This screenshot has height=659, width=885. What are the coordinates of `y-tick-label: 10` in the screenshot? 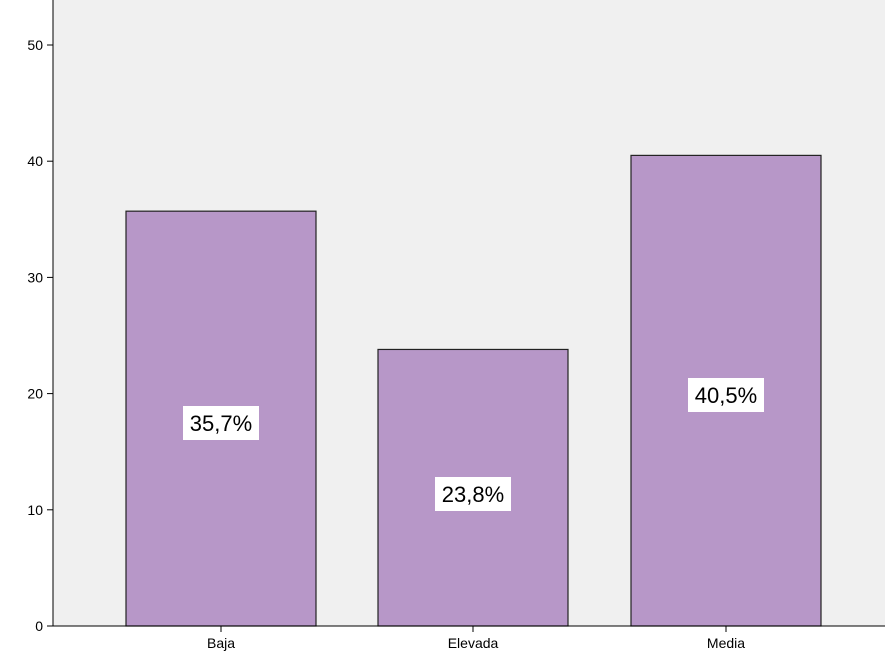 It's located at (35, 510).